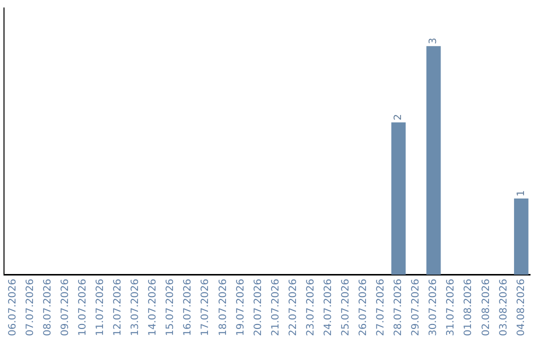 The height and width of the screenshot is (340, 540). What do you see at coordinates (398, 117) in the screenshot?
I see `data-label: 2` at bounding box center [398, 117].